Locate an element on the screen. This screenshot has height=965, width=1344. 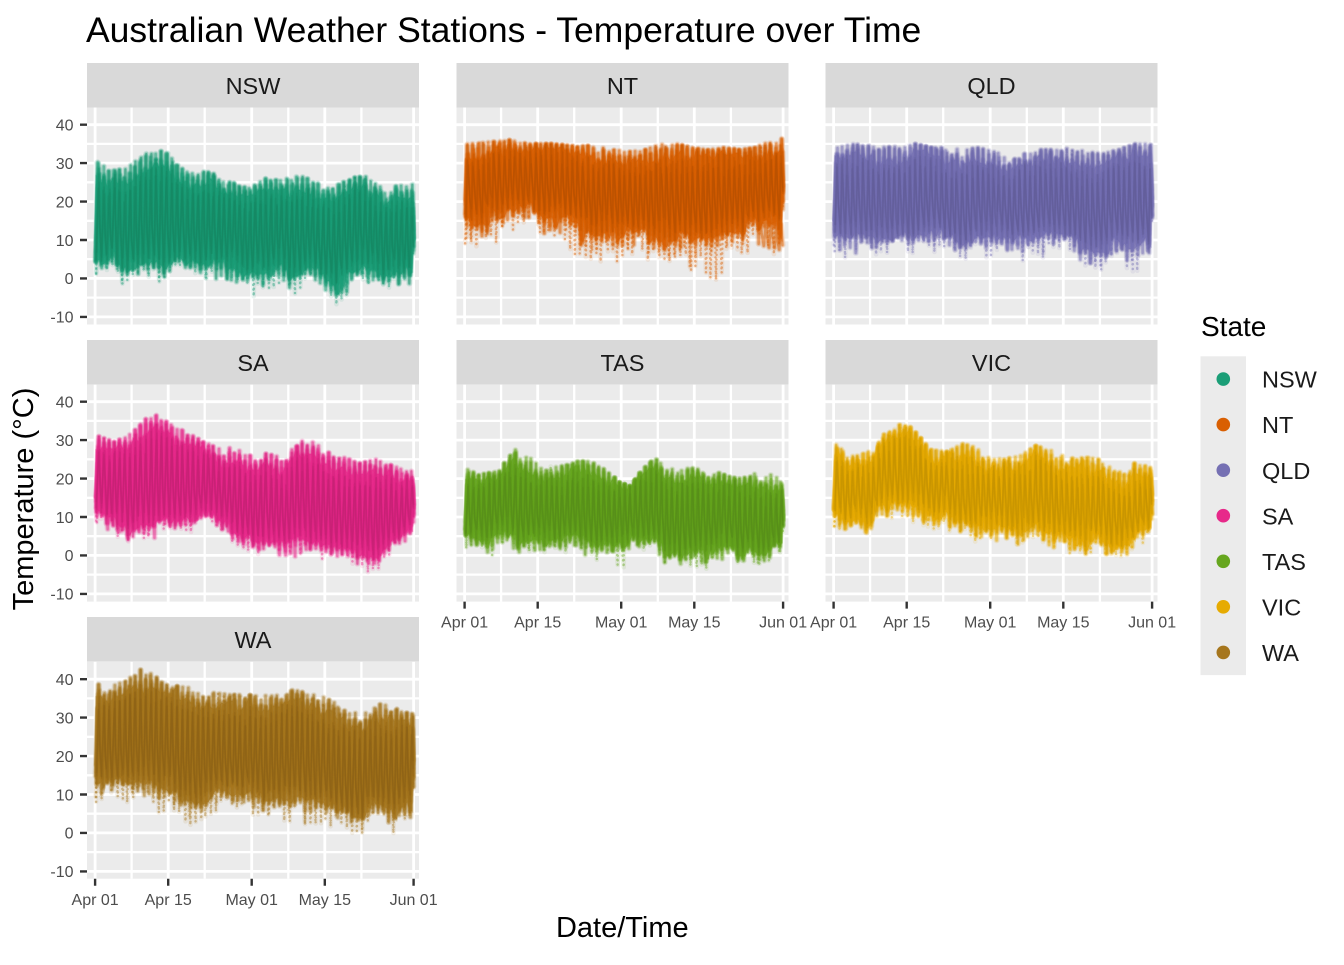
svg-text: State is located at coordinates (1233, 326).